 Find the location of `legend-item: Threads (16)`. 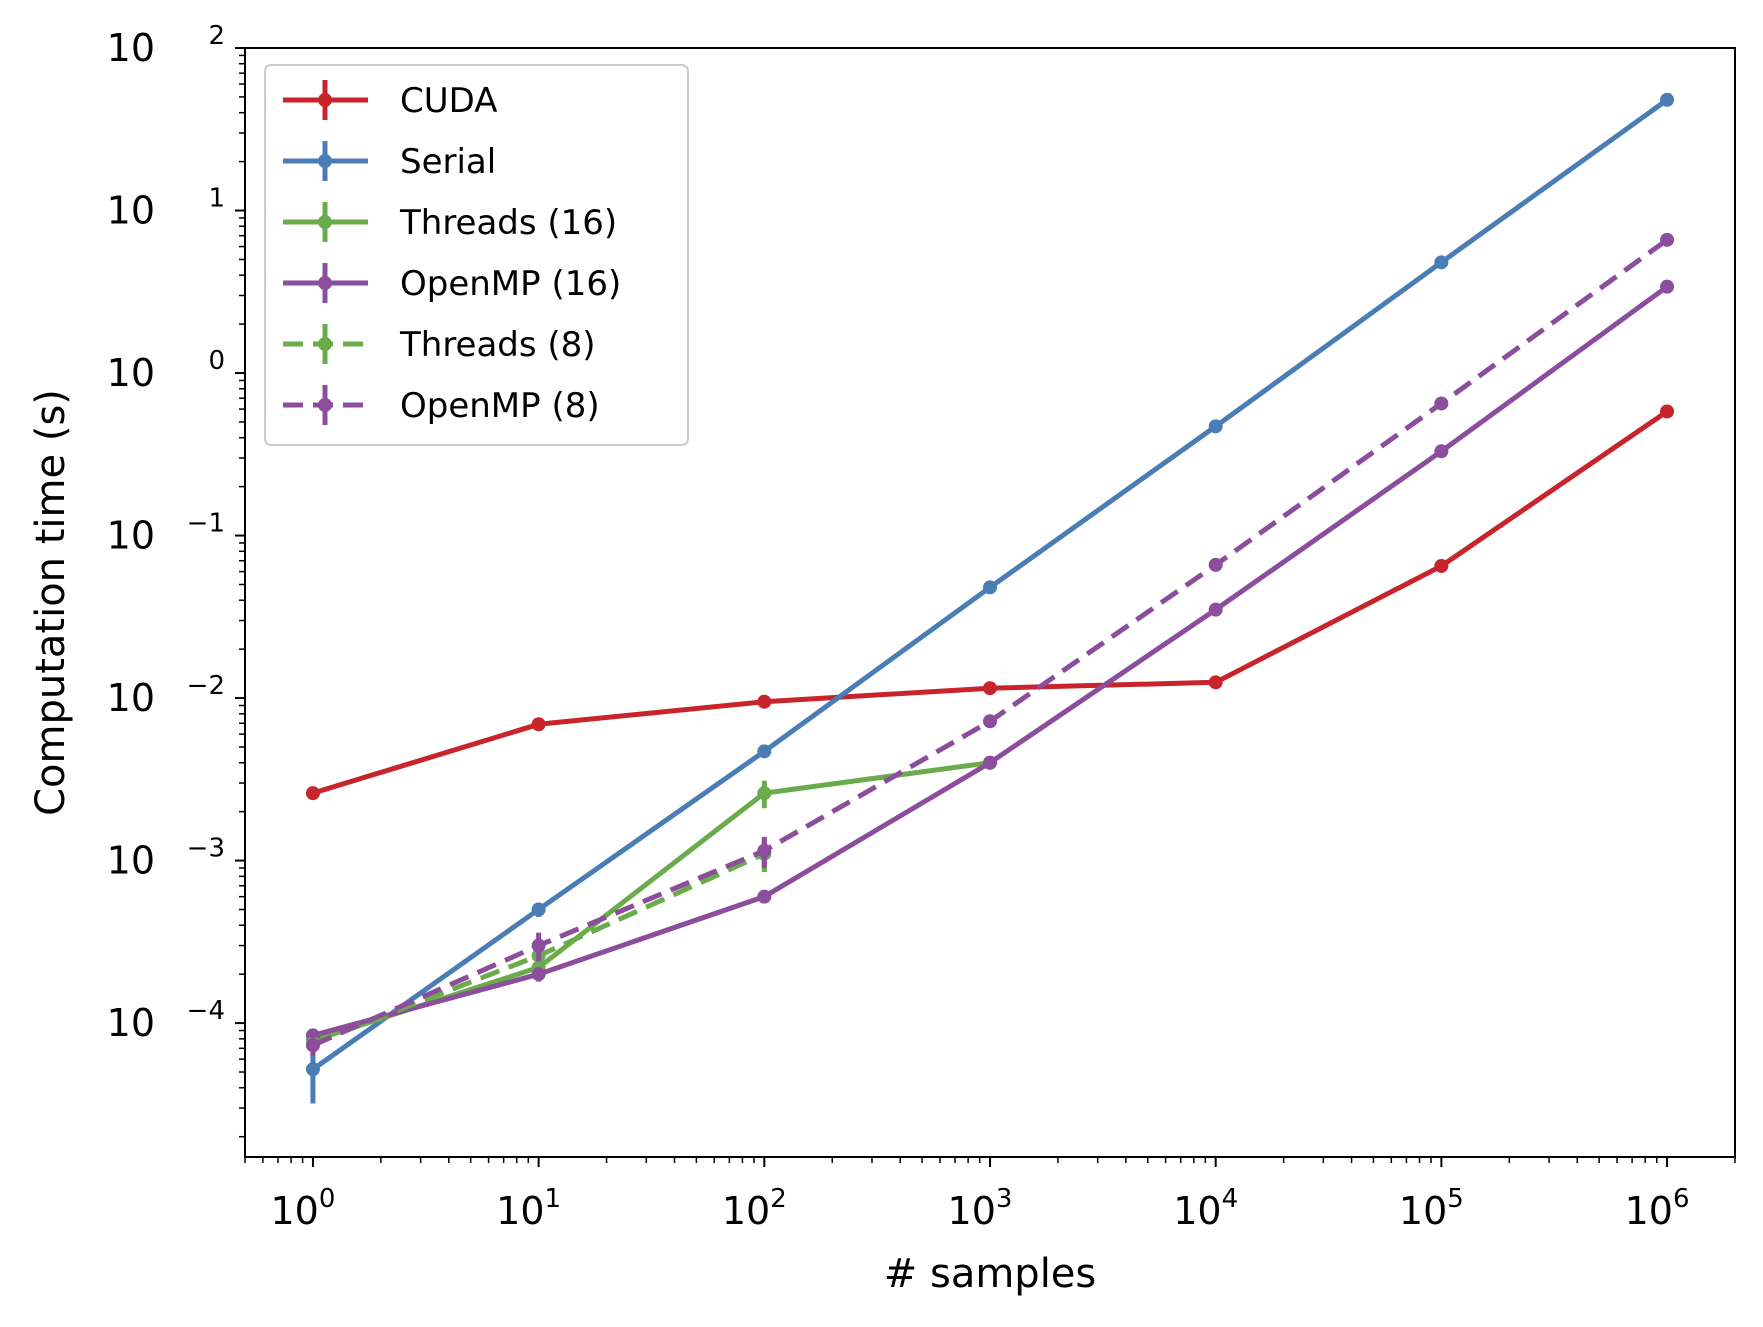

legend-item: Threads (16) is located at coordinates (450, 222).